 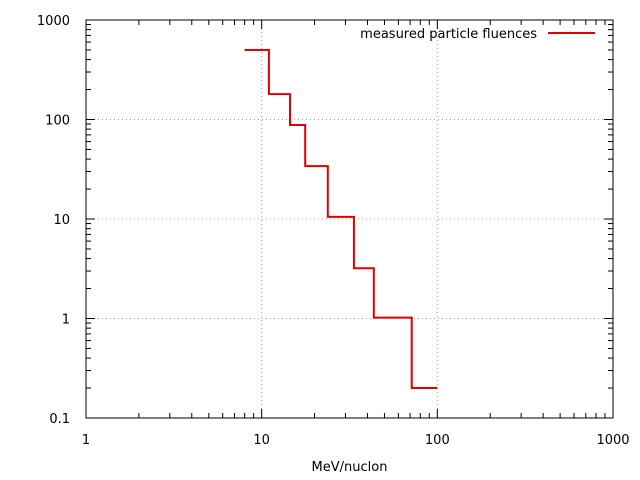 I want to click on legend: measured particle fluences, so click(x=477, y=34).